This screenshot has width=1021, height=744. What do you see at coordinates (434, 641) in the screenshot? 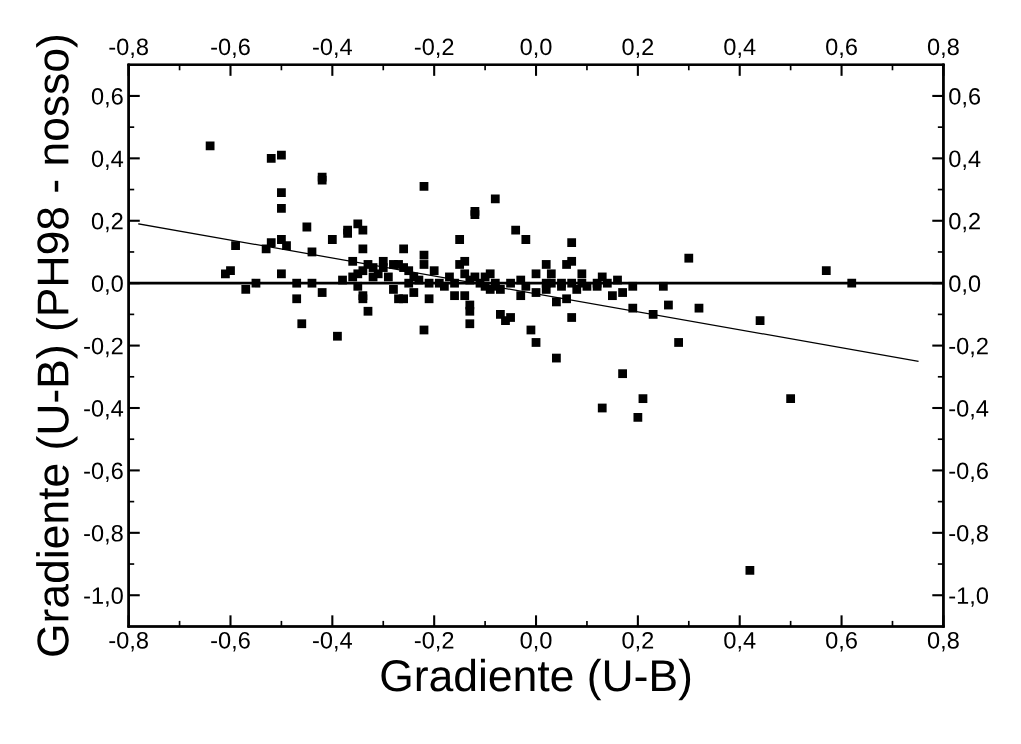
I see `x-tick-label: -0,2` at bounding box center [434, 641].